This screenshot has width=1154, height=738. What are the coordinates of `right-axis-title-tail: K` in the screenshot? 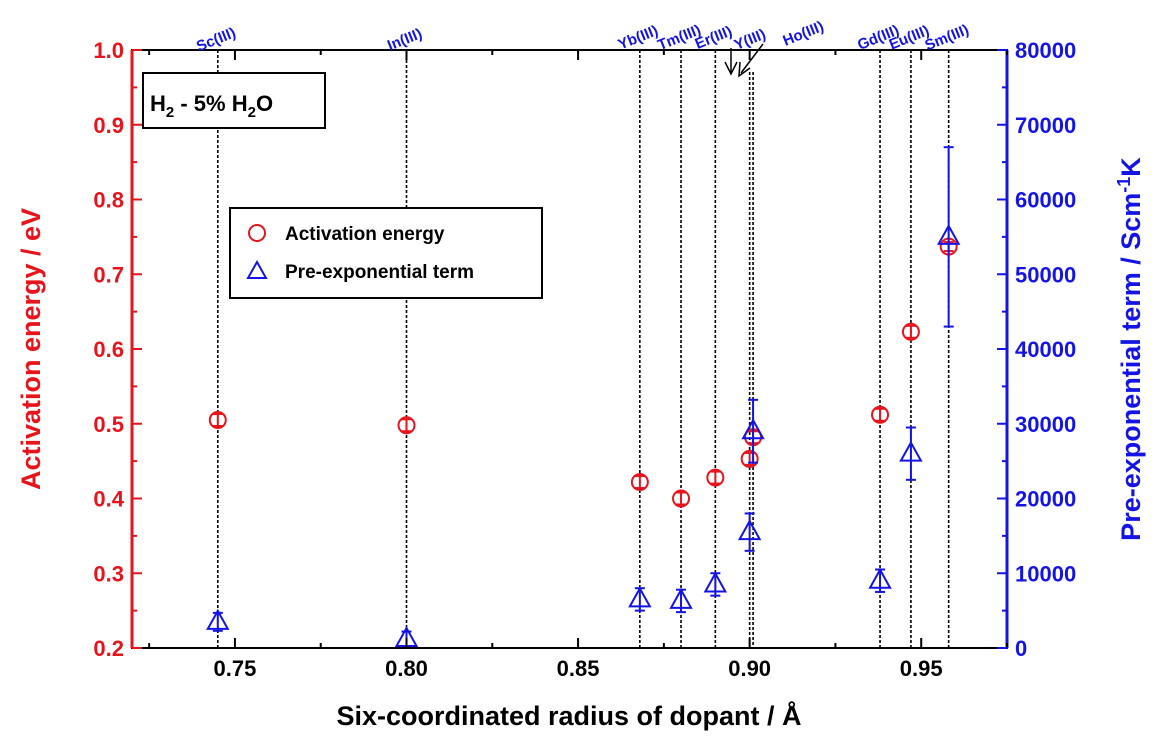 It's located at (1131, 167).